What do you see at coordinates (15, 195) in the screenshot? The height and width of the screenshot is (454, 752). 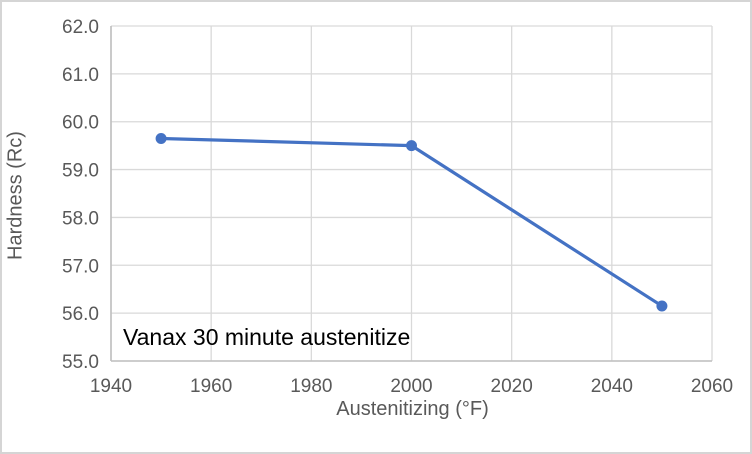 I see `y-axis-title: Hardness (Rc)` at bounding box center [15, 195].